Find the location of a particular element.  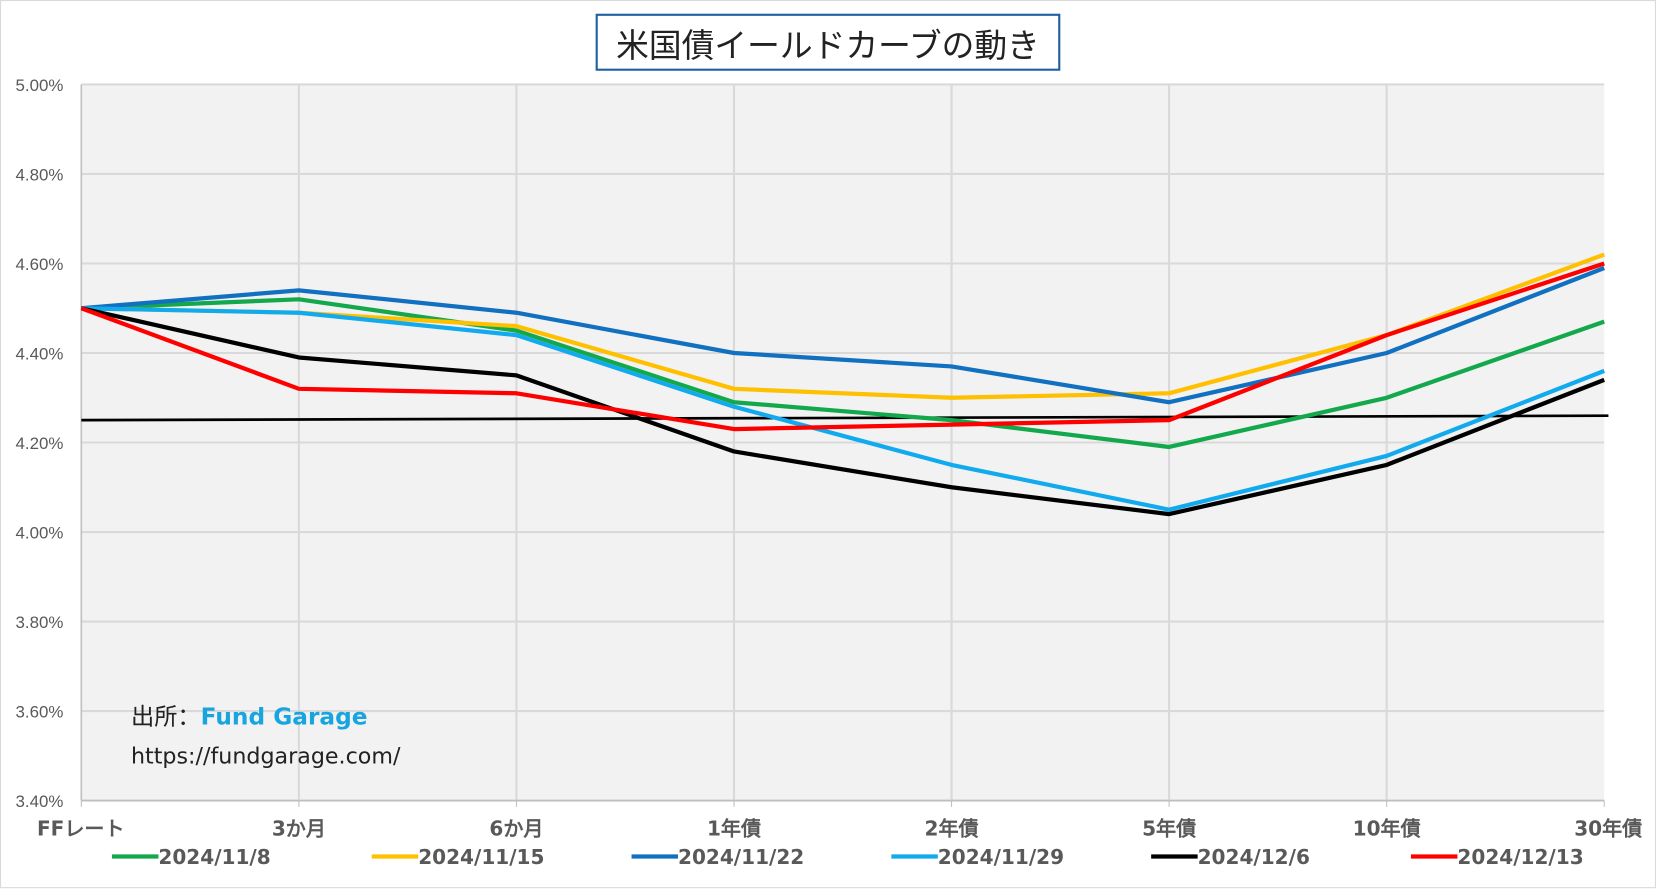

y-tick-label: 5.00% is located at coordinates (40, 85).